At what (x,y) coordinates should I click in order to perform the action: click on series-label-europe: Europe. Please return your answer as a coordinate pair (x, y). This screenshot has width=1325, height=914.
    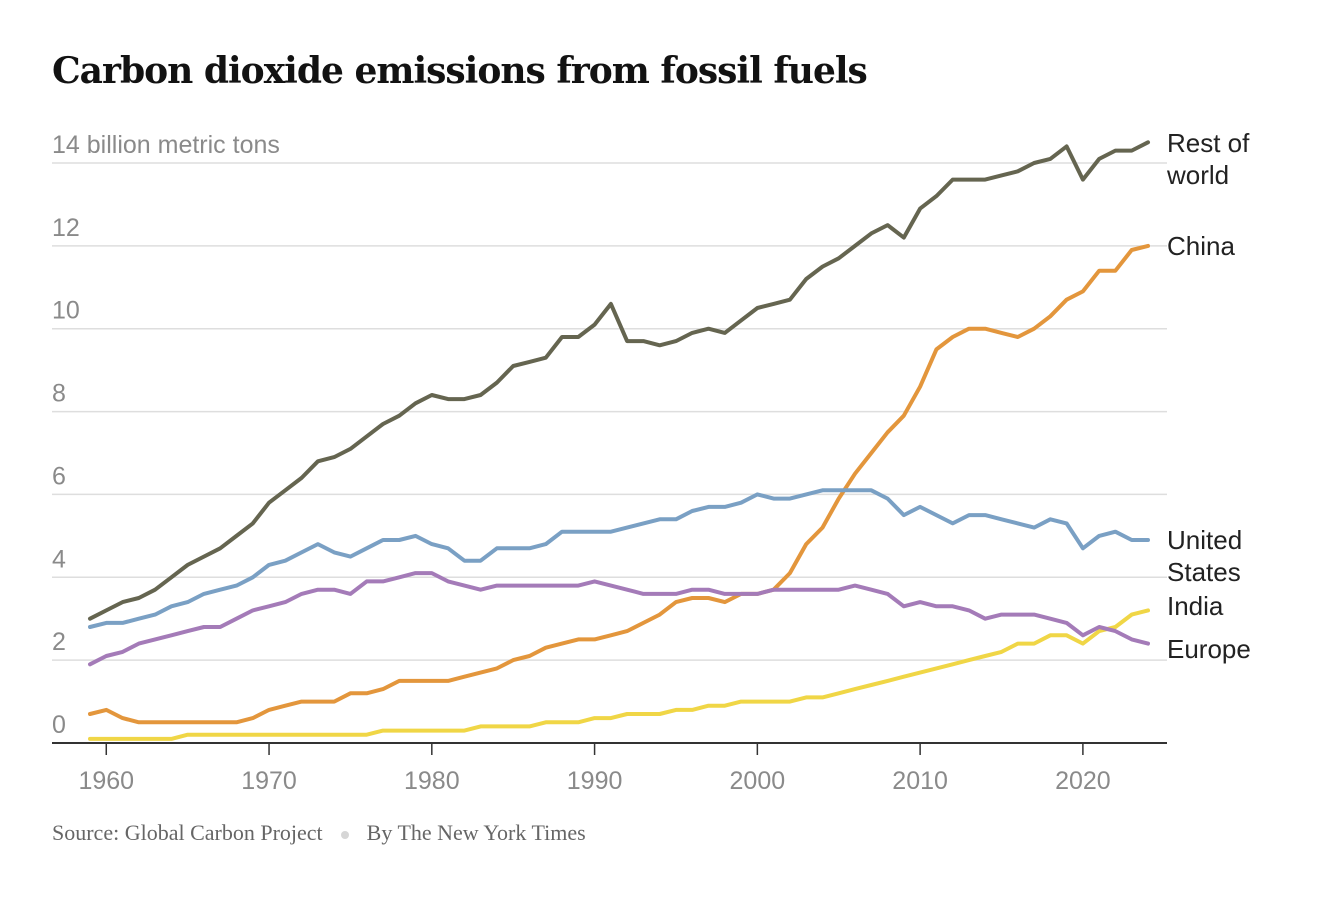
    Looking at the image, I should click on (1209, 649).